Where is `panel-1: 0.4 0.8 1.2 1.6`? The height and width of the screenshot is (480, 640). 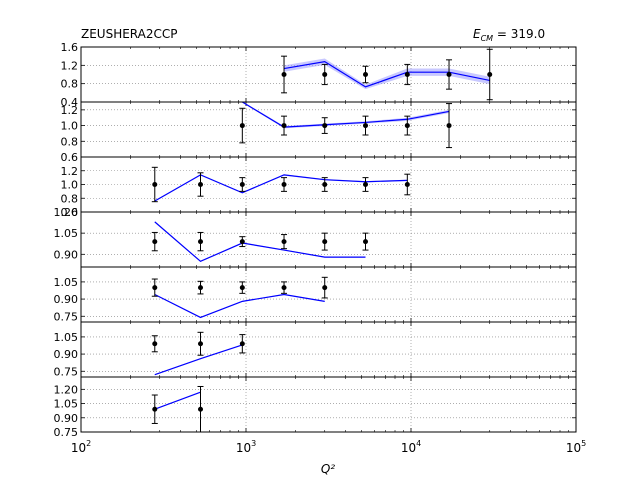 panel-1: 0.4 0.8 1.2 1.6 is located at coordinates (319, 75).